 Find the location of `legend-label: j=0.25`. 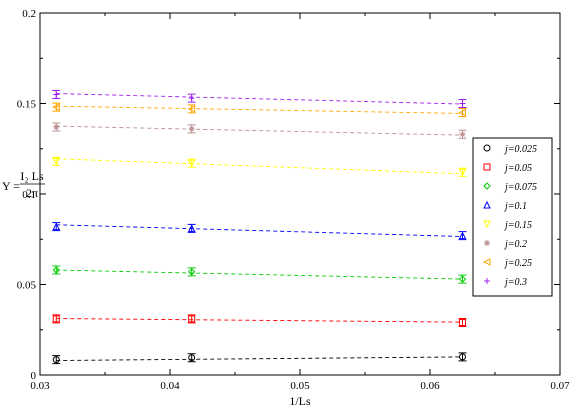

legend-label: j=0.25 is located at coordinates (517, 263).